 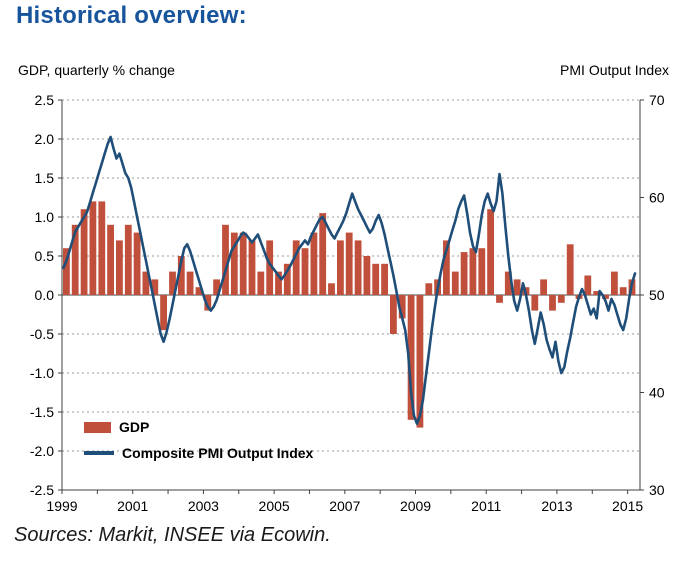 I want to click on page-title: Historical overview:, so click(x=131, y=15).